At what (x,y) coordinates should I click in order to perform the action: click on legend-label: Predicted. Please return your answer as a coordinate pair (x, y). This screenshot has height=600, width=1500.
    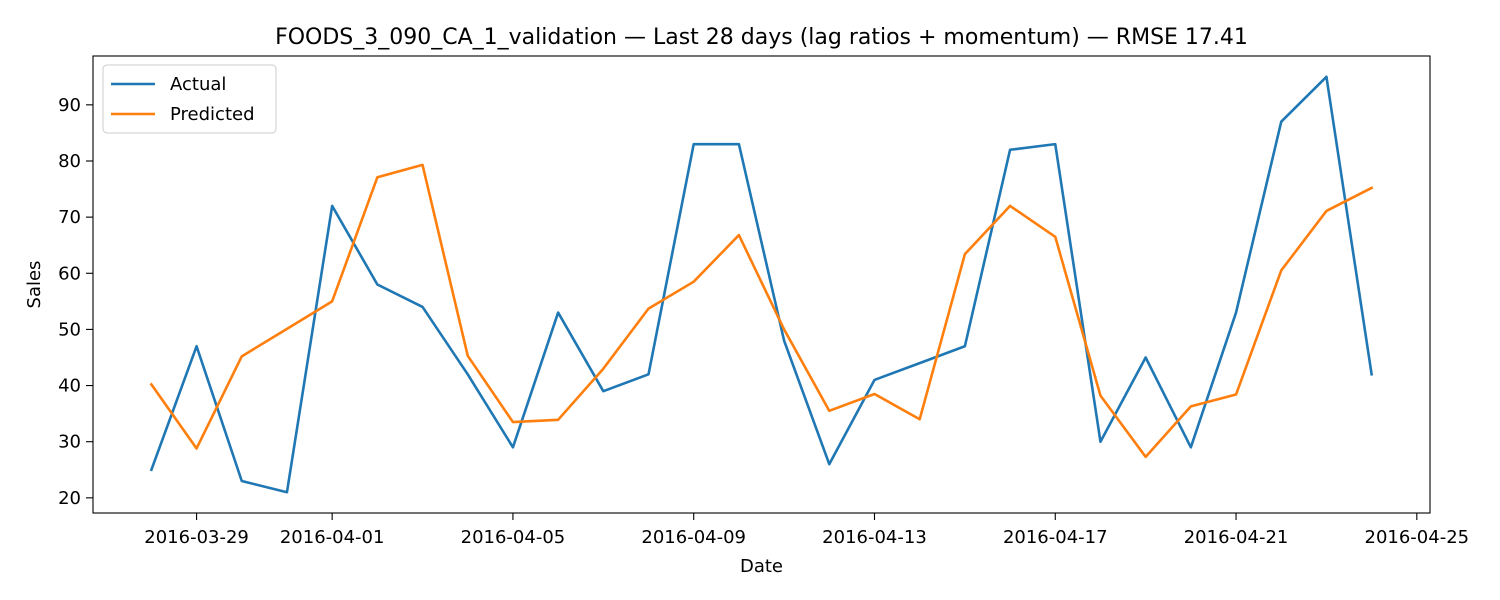
    Looking at the image, I should click on (212, 114).